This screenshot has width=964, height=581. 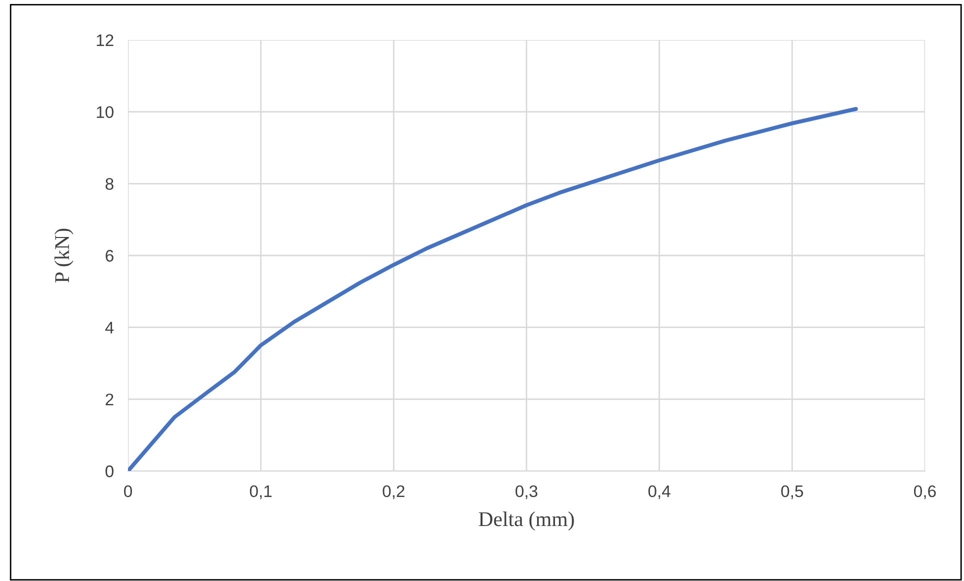 What do you see at coordinates (792, 492) in the screenshot?
I see `x-tick-label: 0,5` at bounding box center [792, 492].